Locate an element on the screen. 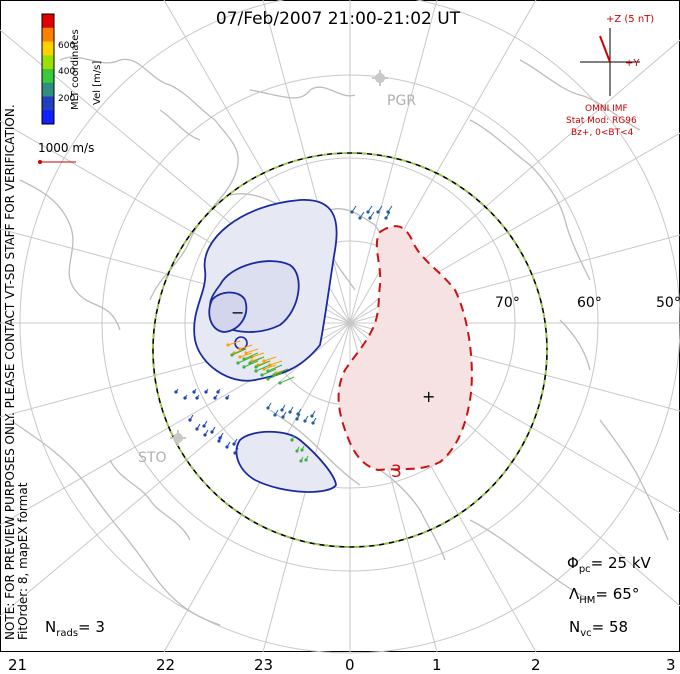 This screenshot has height=674, width=680. positive-potential-cell is located at coordinates (405, 348).